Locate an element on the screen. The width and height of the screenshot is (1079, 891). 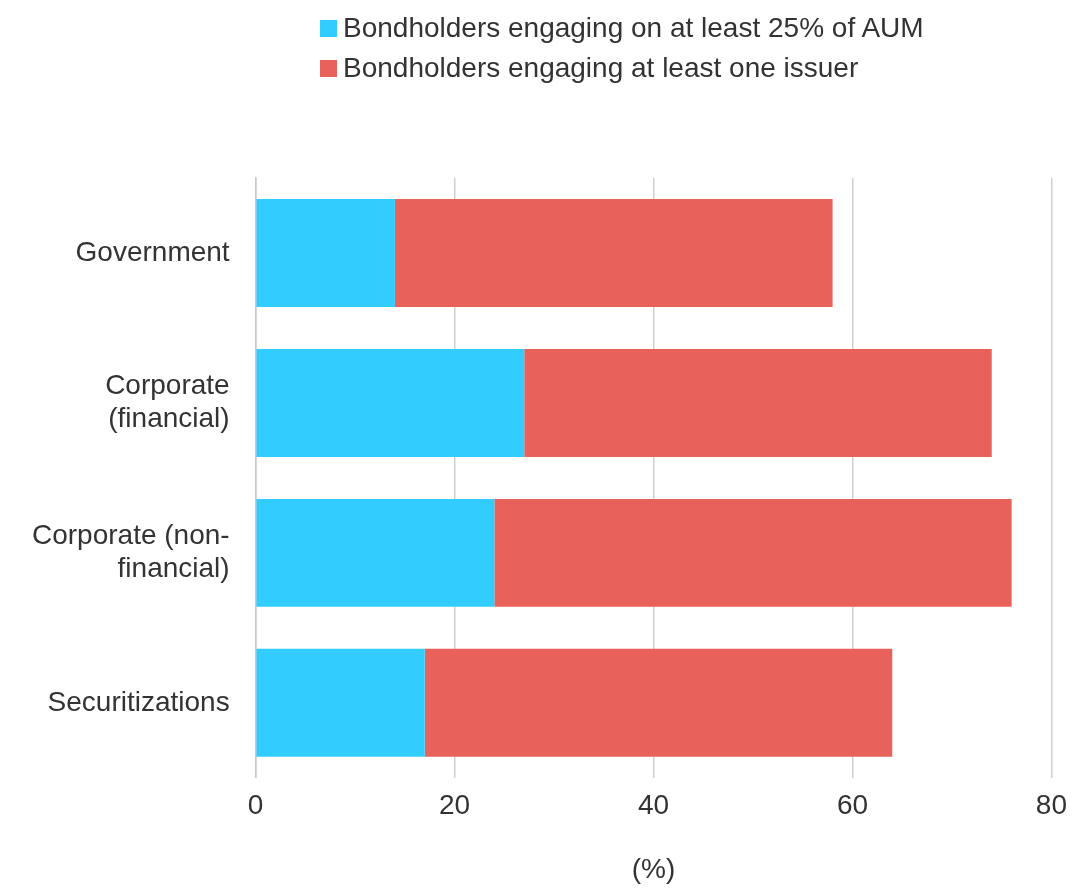
y-tick-label: Government is located at coordinates (152, 251).